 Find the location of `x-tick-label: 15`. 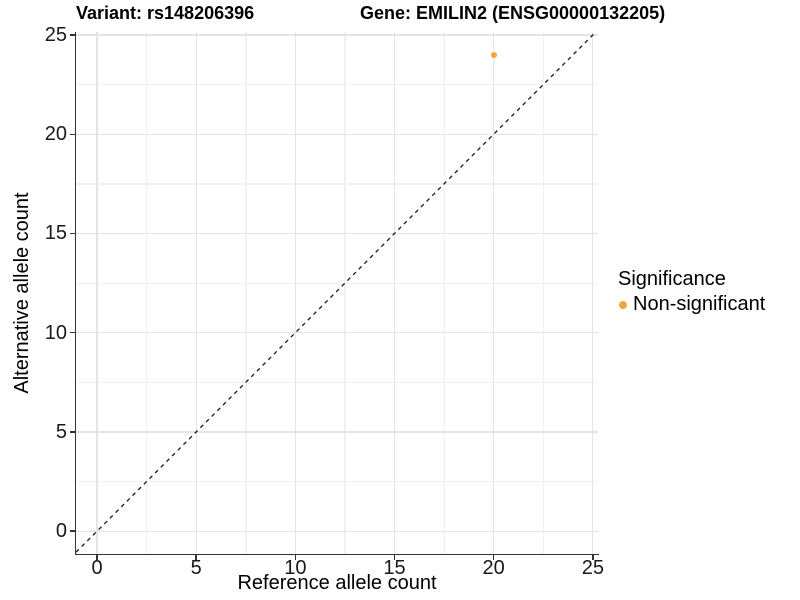

x-tick-label: 15 is located at coordinates (394, 568).